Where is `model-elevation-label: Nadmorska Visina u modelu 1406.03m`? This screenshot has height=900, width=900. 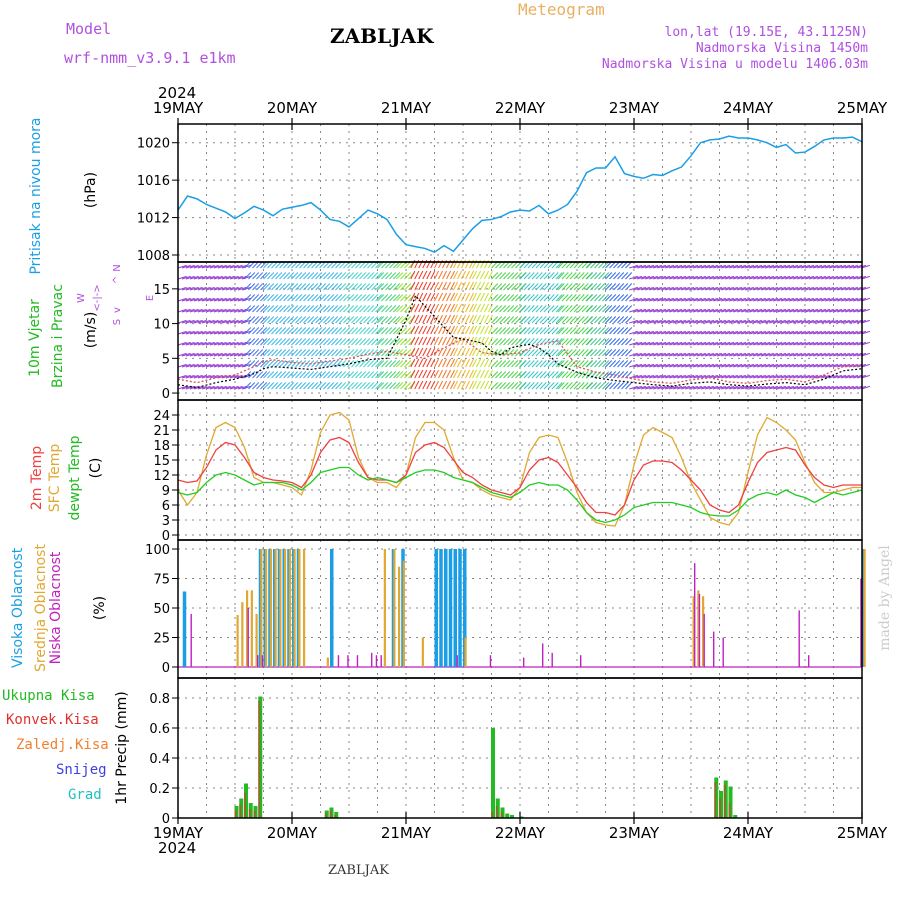 model-elevation-label: Nadmorska Visina u modelu 1406.03m is located at coordinates (734, 64).